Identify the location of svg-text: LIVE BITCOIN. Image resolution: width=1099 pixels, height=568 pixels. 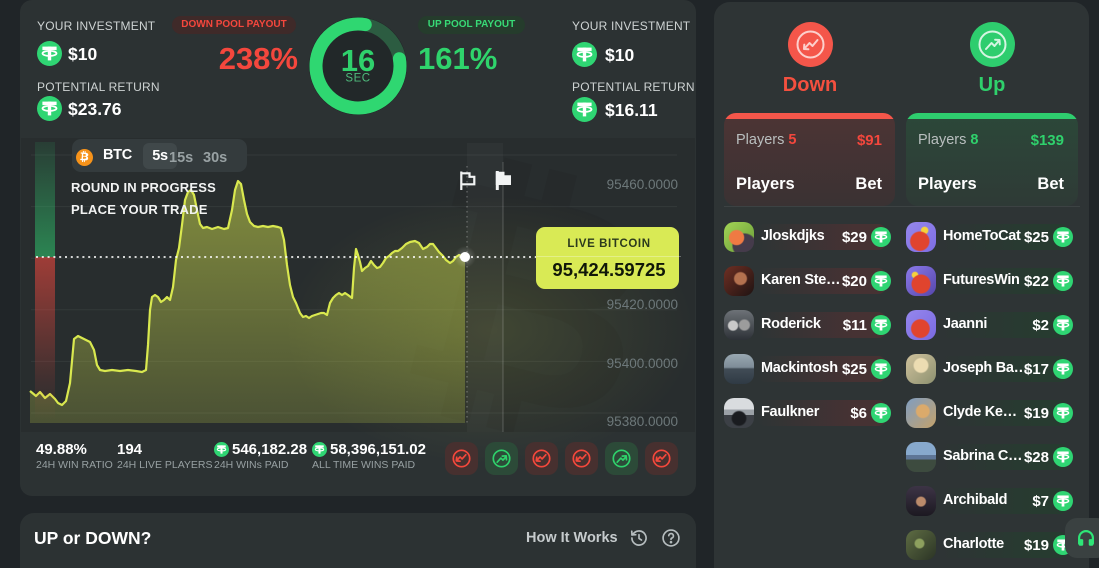
(608, 244).